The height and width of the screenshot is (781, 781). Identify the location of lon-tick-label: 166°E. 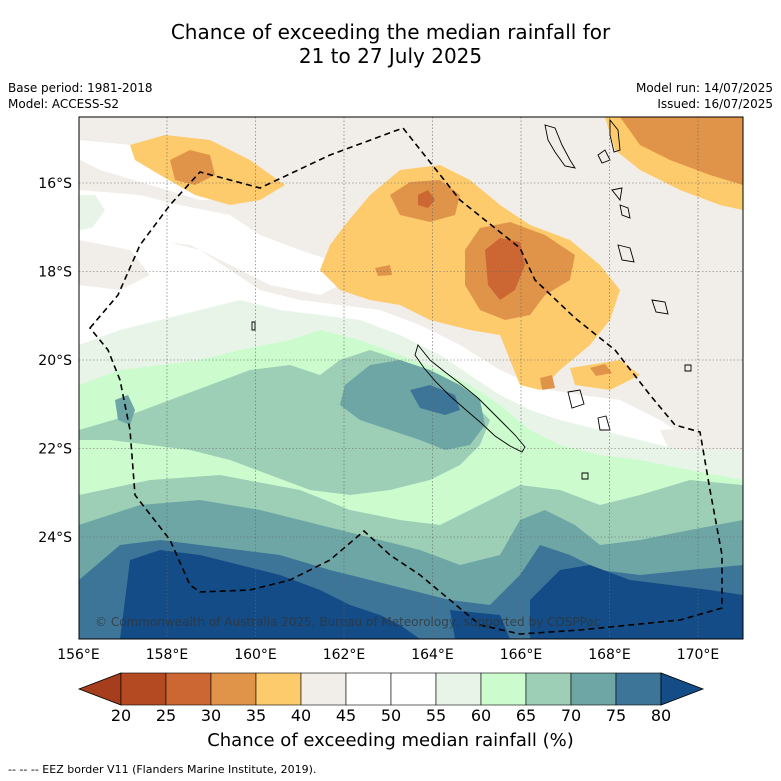
(521, 655).